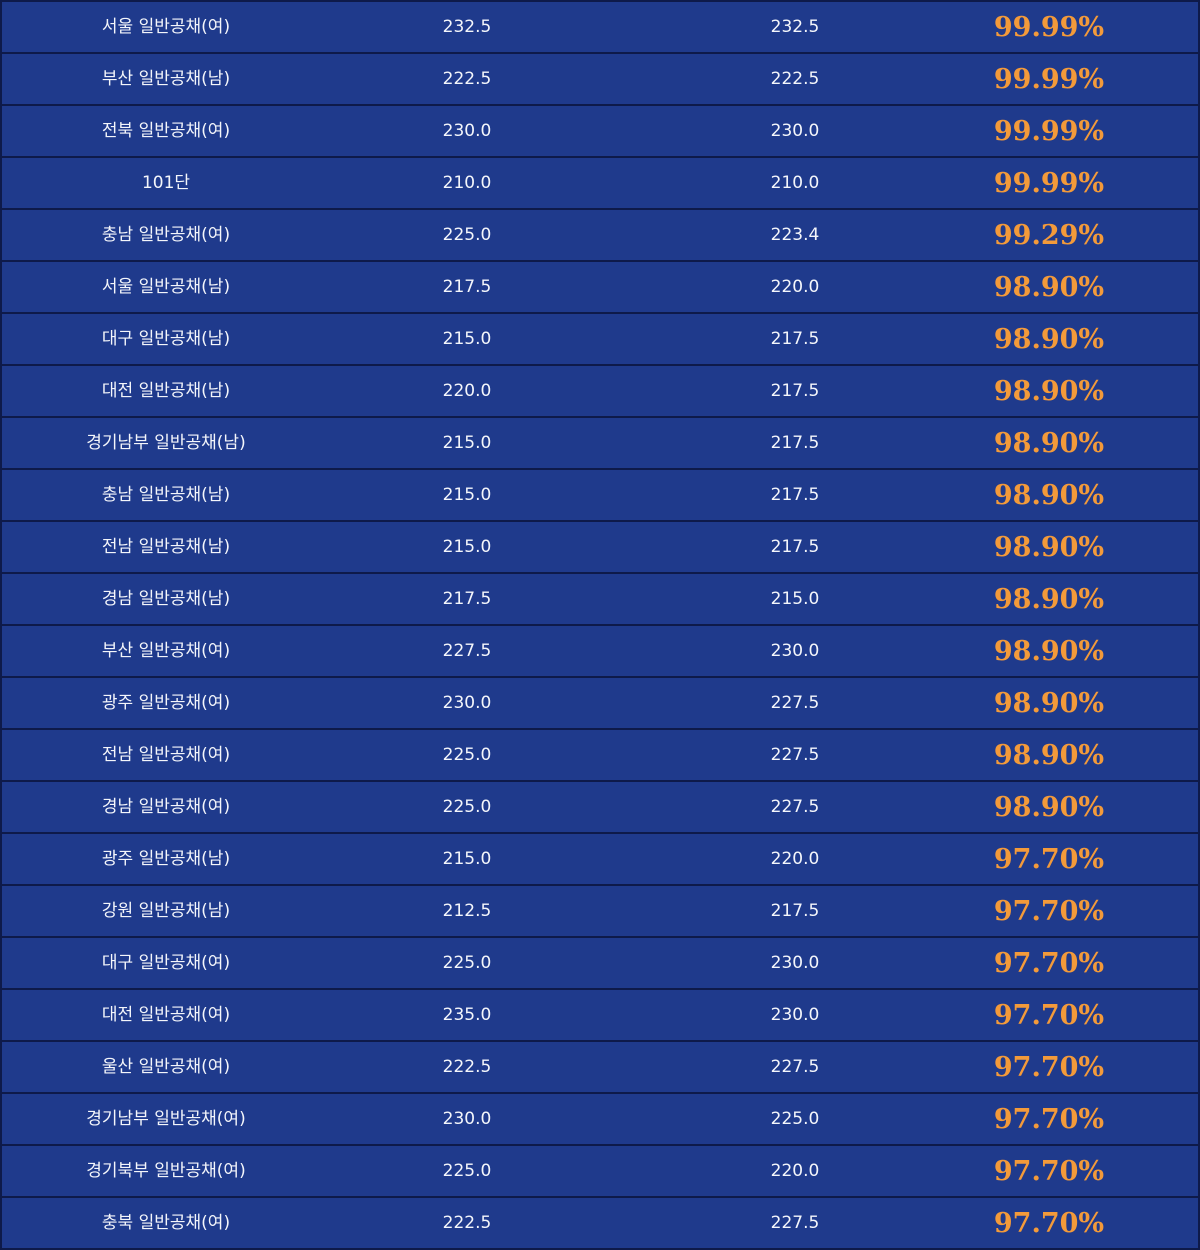 This screenshot has height=1250, width=1200. Describe the element at coordinates (600, 27) in the screenshot. I see `table-row: 서울 일반공채(여) 232.5 232.5 99.99%` at that location.